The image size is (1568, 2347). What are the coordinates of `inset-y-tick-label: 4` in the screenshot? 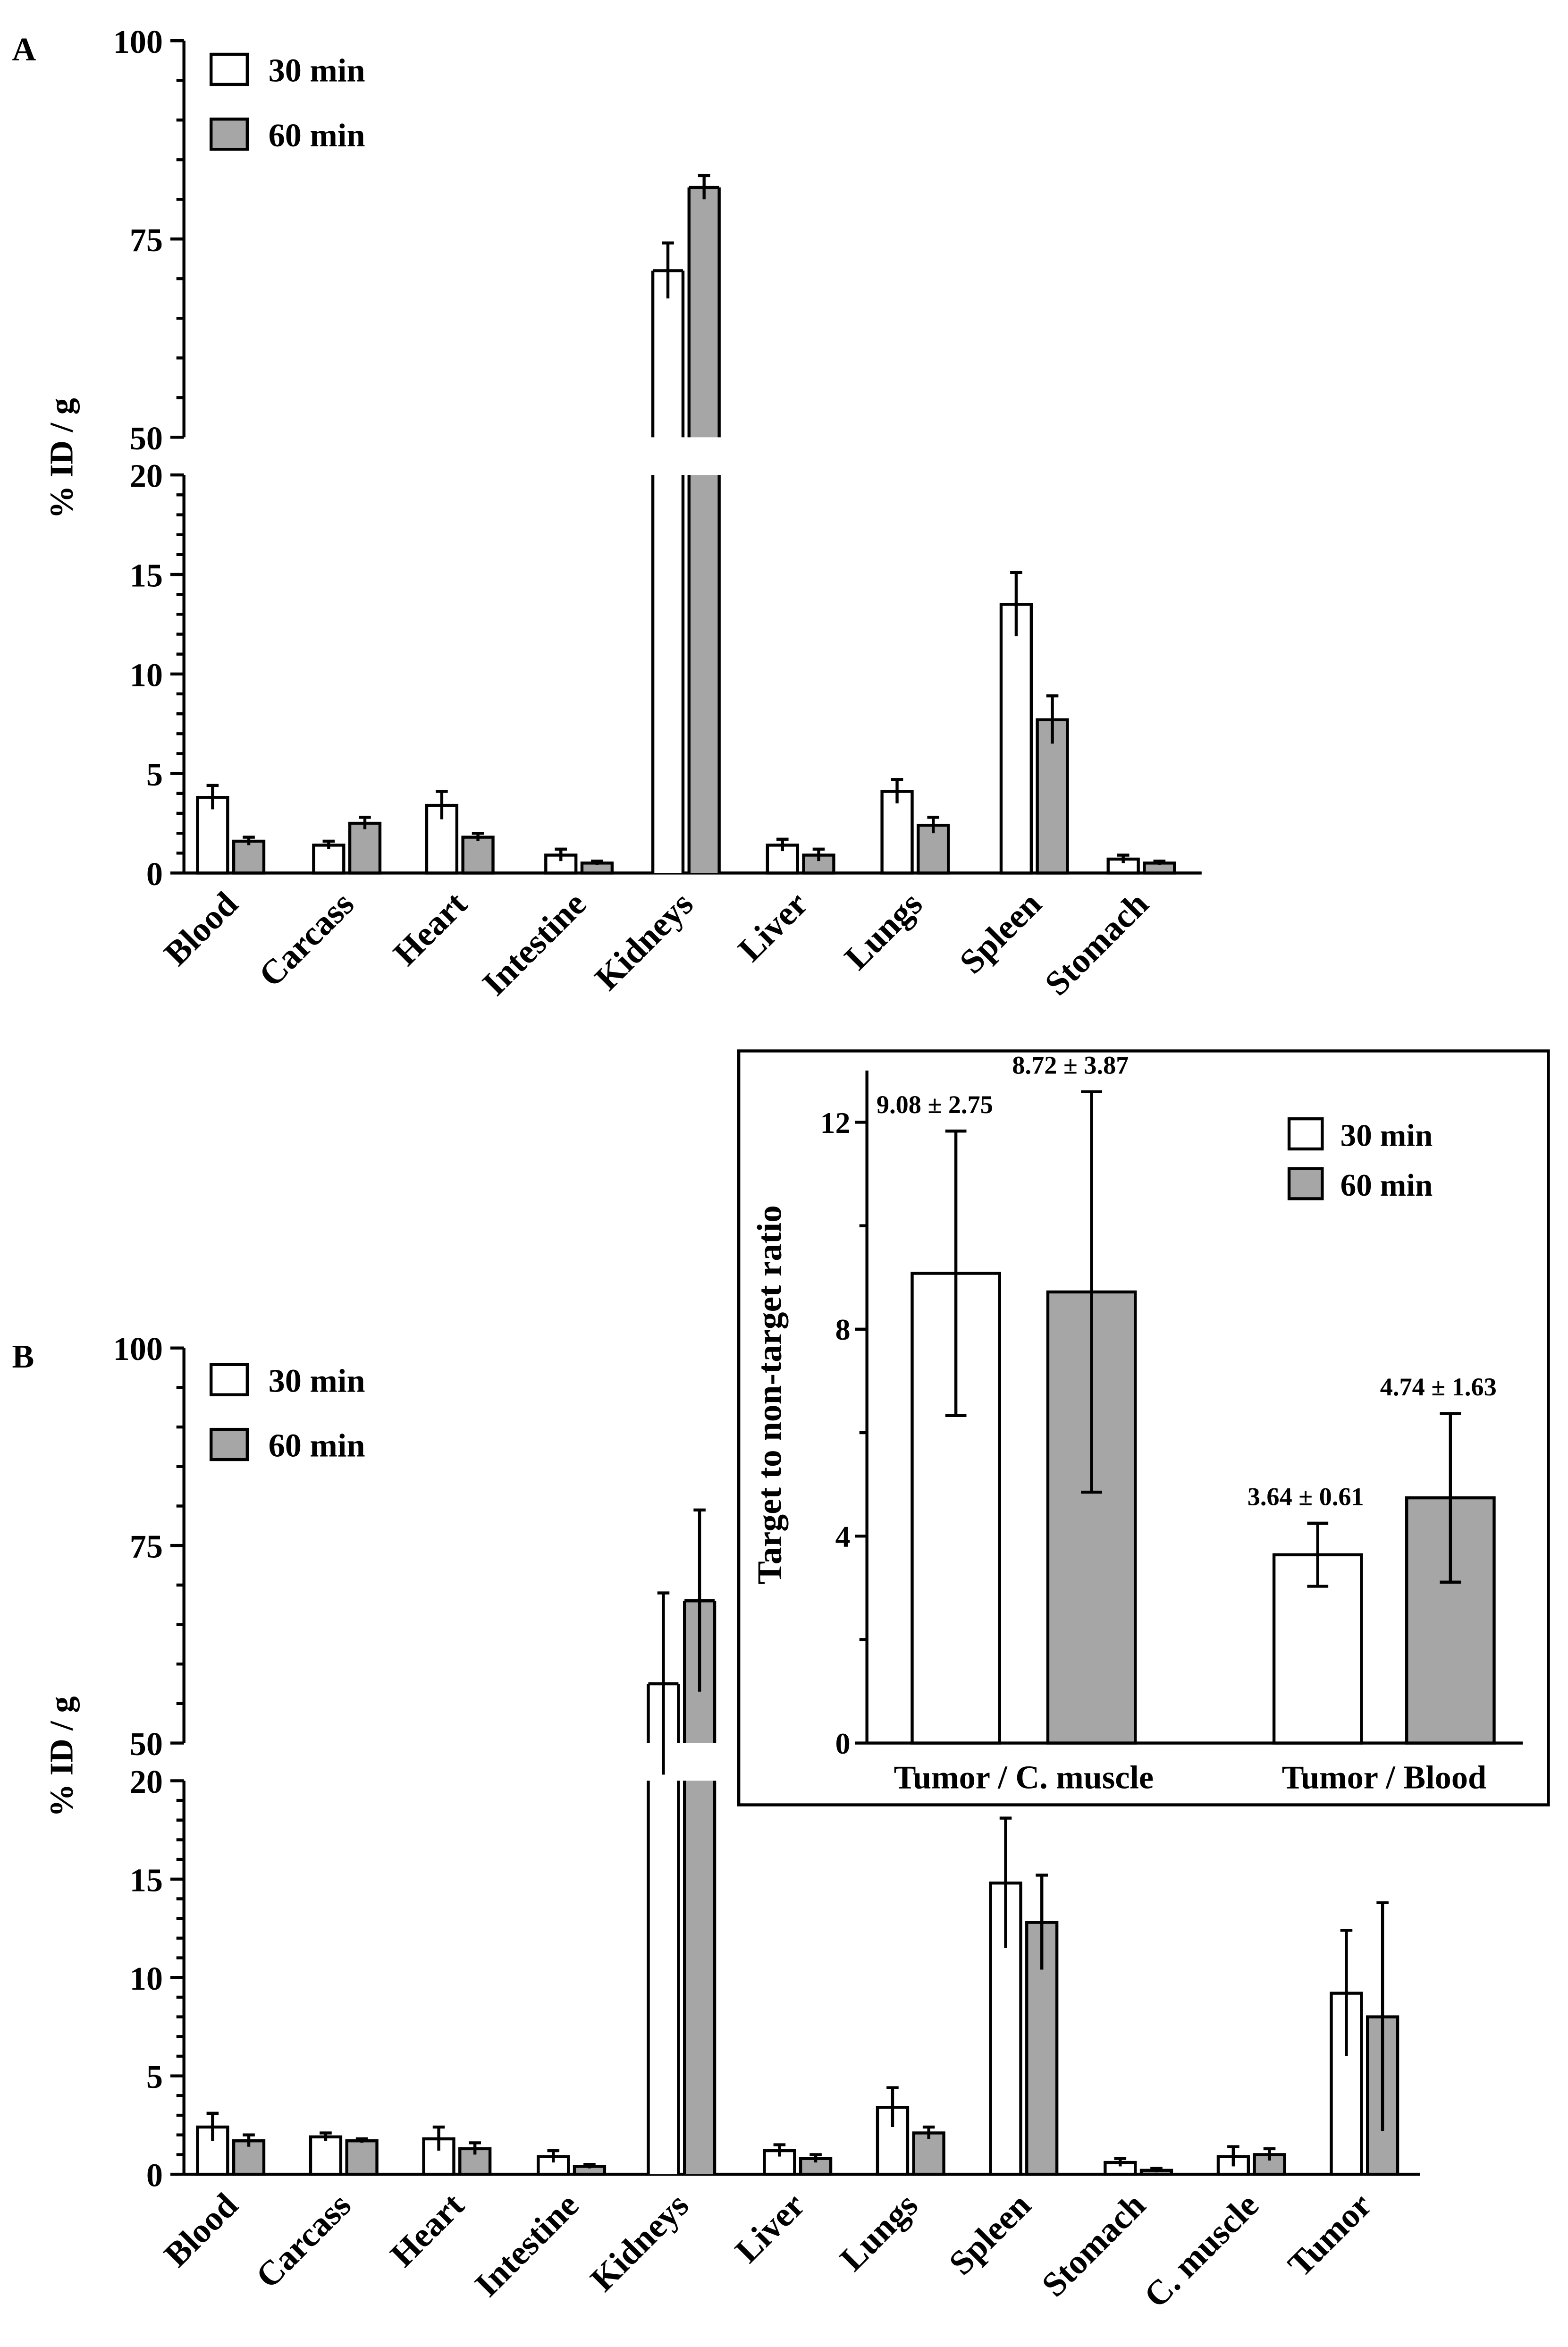 It's located at (843, 1537).